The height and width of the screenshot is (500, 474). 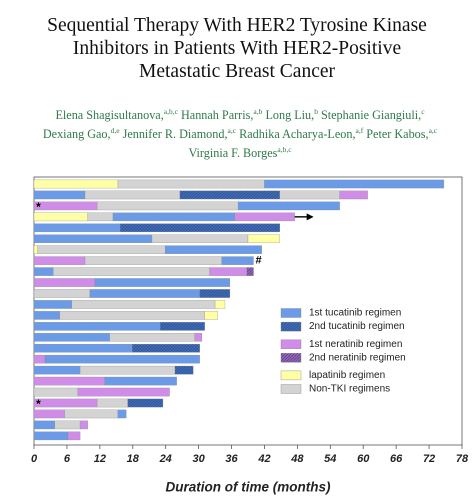 What do you see at coordinates (232, 131) in the screenshot?
I see `author-affiliation: a,c` at bounding box center [232, 131].